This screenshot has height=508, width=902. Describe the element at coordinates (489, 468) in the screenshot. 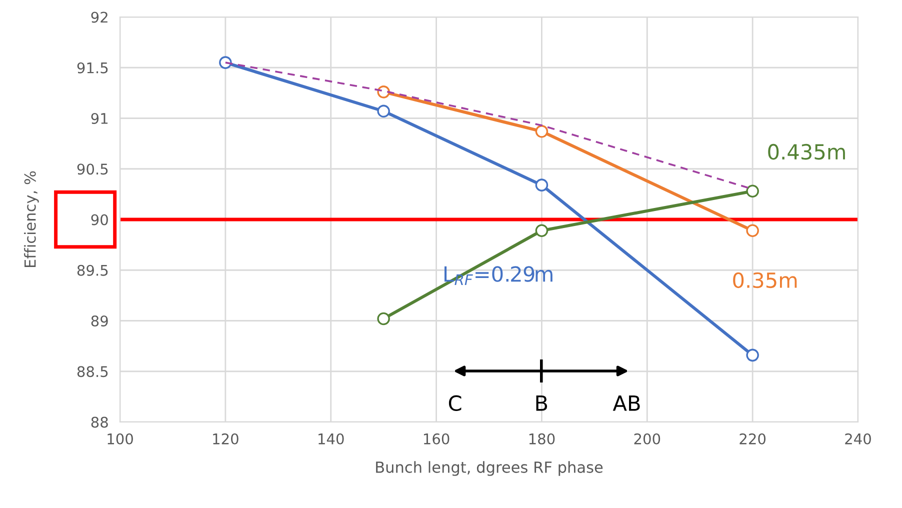

I see `x-axis-title: Bunch lengt, dgrees RF phase` at that location.